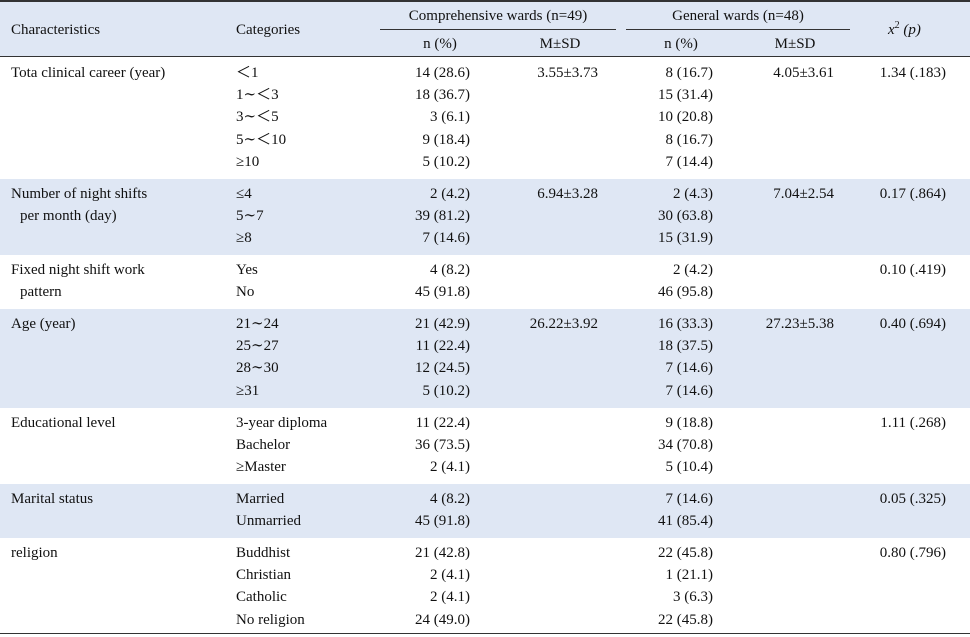  I want to click on group-label: per month (day), so click(68, 216).